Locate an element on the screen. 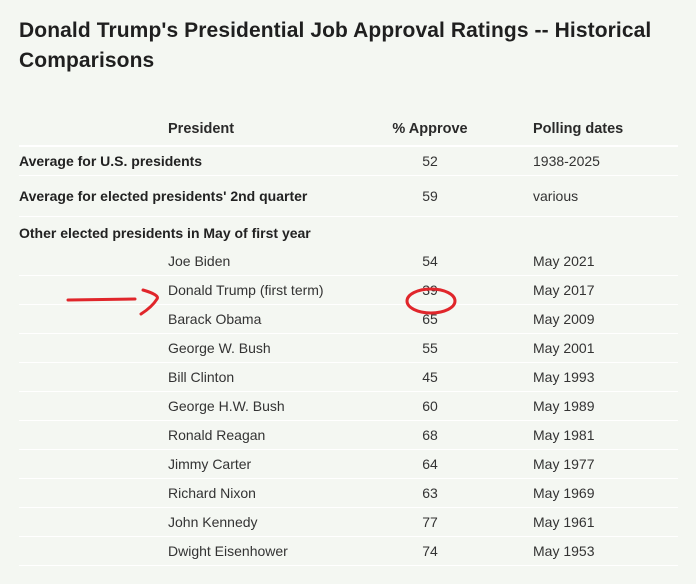 This screenshot has width=696, height=584. president-approve: 55 is located at coordinates (430, 348).